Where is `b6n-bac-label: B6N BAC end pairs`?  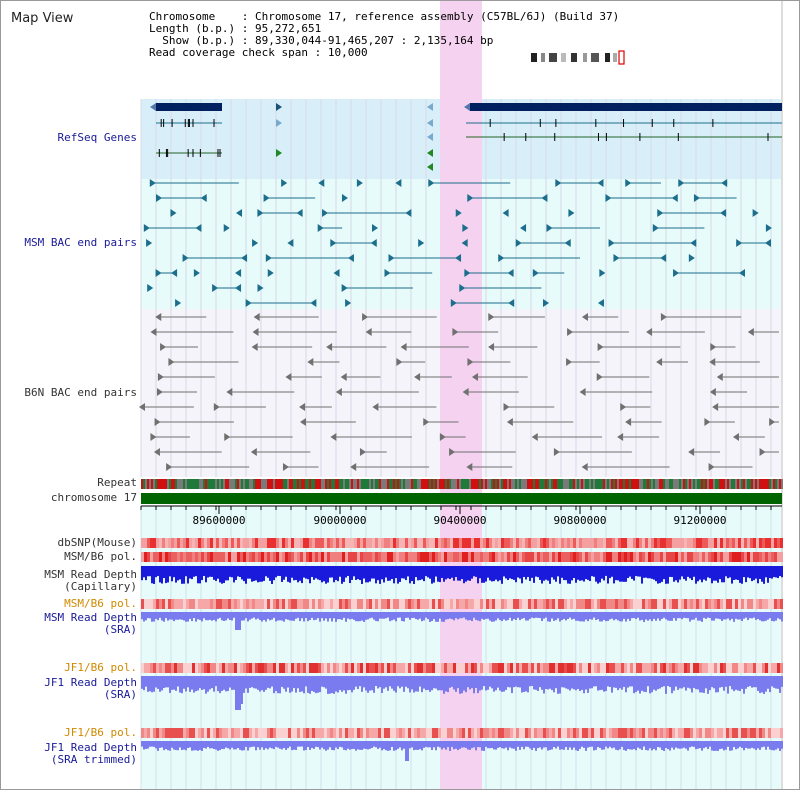
b6n-bac-label: B6N BAC end pairs is located at coordinates (80, 392).